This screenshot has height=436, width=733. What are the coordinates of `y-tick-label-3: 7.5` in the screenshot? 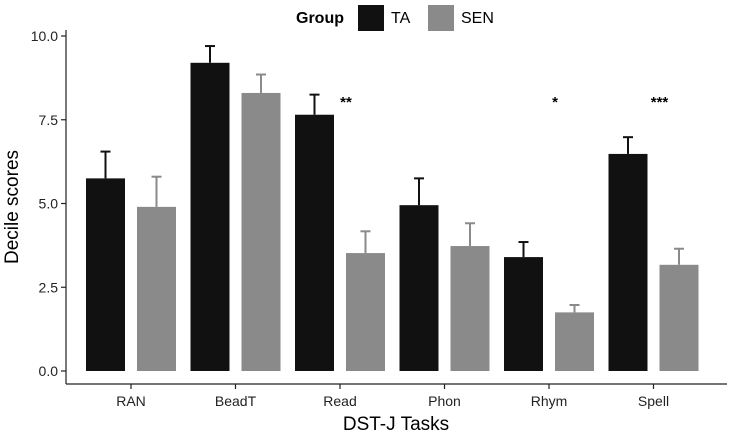 It's located at (49, 120).